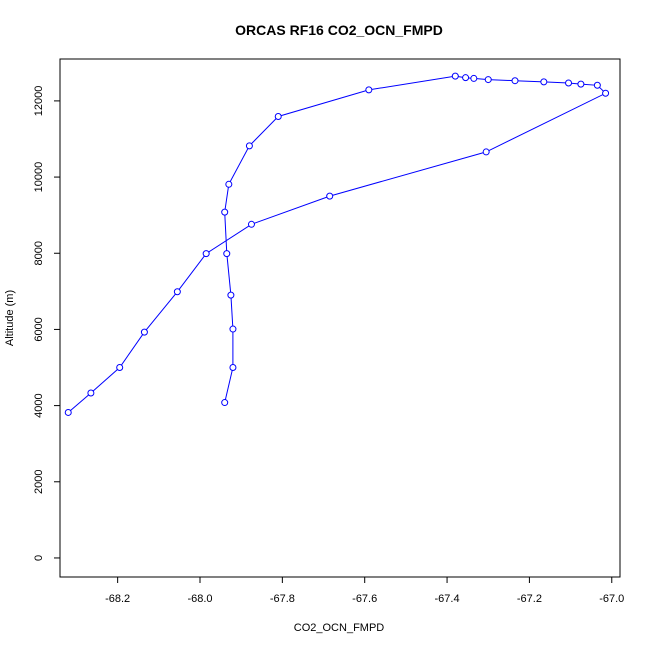  What do you see at coordinates (611, 599) in the screenshot?
I see `x-tick-label: -67.0` at bounding box center [611, 599].